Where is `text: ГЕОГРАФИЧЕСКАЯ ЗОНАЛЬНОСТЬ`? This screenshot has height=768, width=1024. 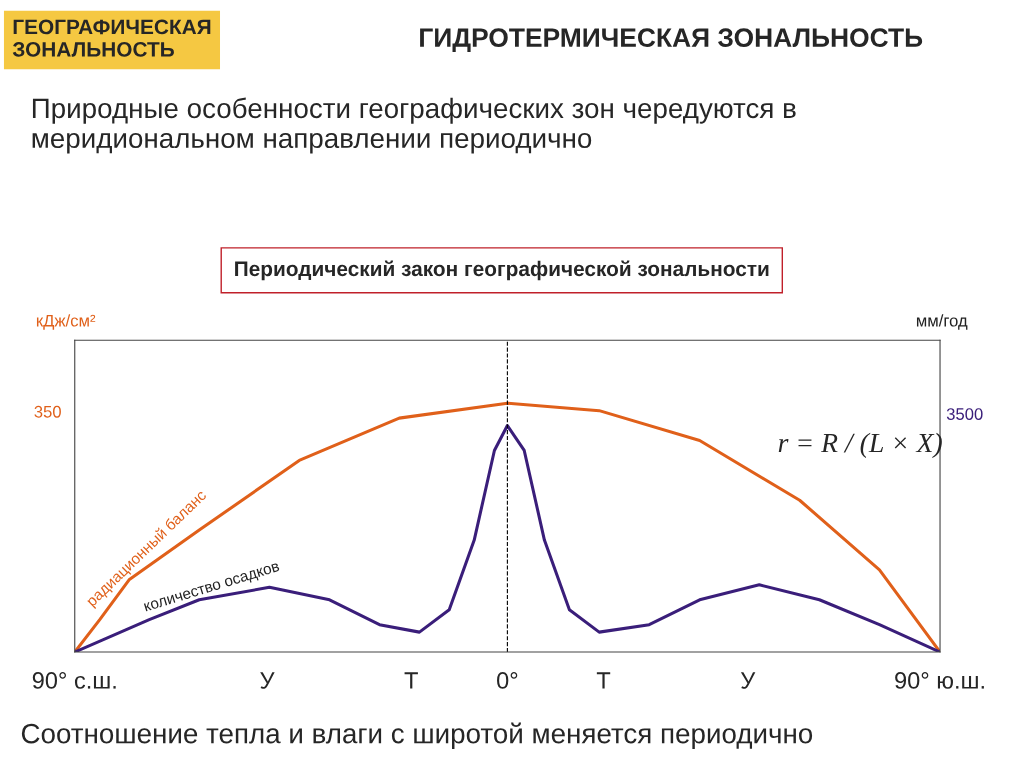 text: ГЕОГРАФИЧЕСКАЯ ЗОНАЛЬНОСТЬ is located at coordinates (111, 38).